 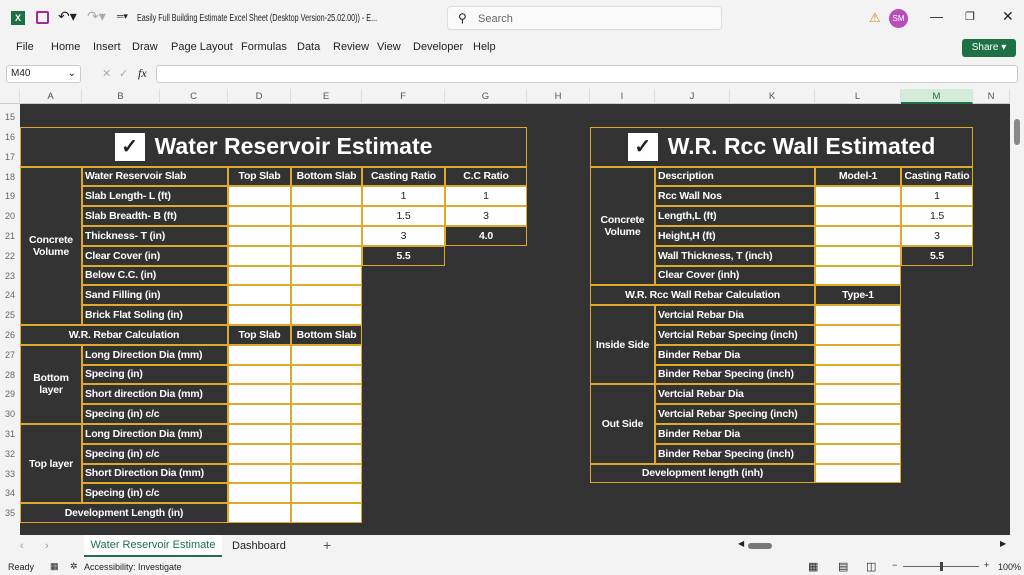 What do you see at coordinates (587, 74) in the screenshot?
I see `formula-input` at bounding box center [587, 74].